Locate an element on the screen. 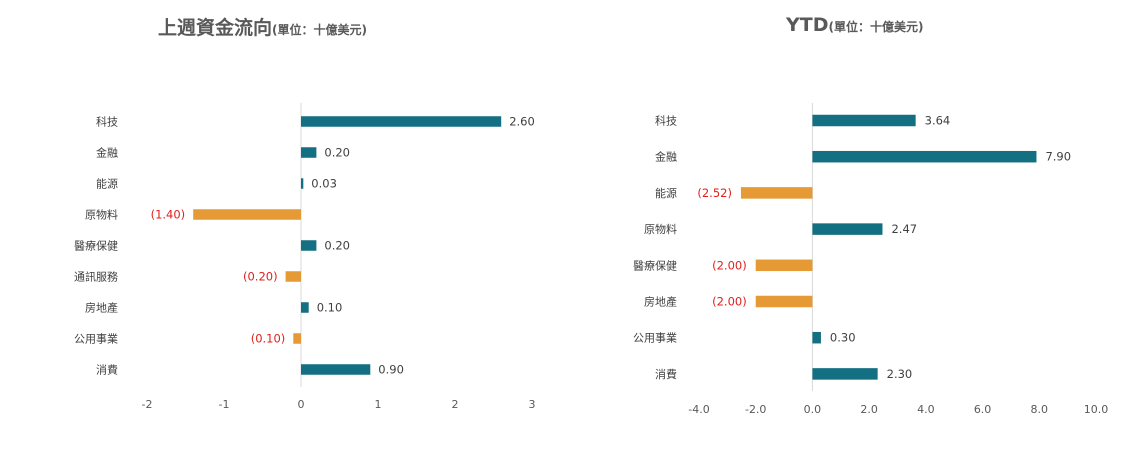 This screenshot has height=459, width=1143. chart-title-main: 上週資金流向 is located at coordinates (215, 27).